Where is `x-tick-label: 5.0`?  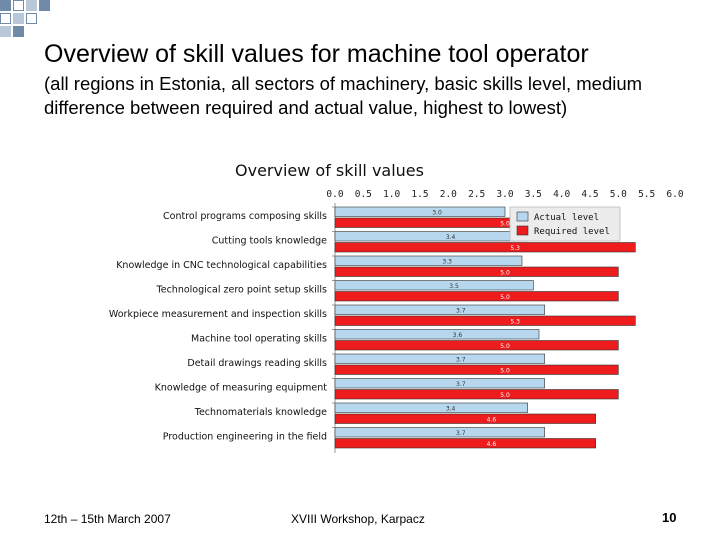 x-tick-label: 5.0 is located at coordinates (618, 194).